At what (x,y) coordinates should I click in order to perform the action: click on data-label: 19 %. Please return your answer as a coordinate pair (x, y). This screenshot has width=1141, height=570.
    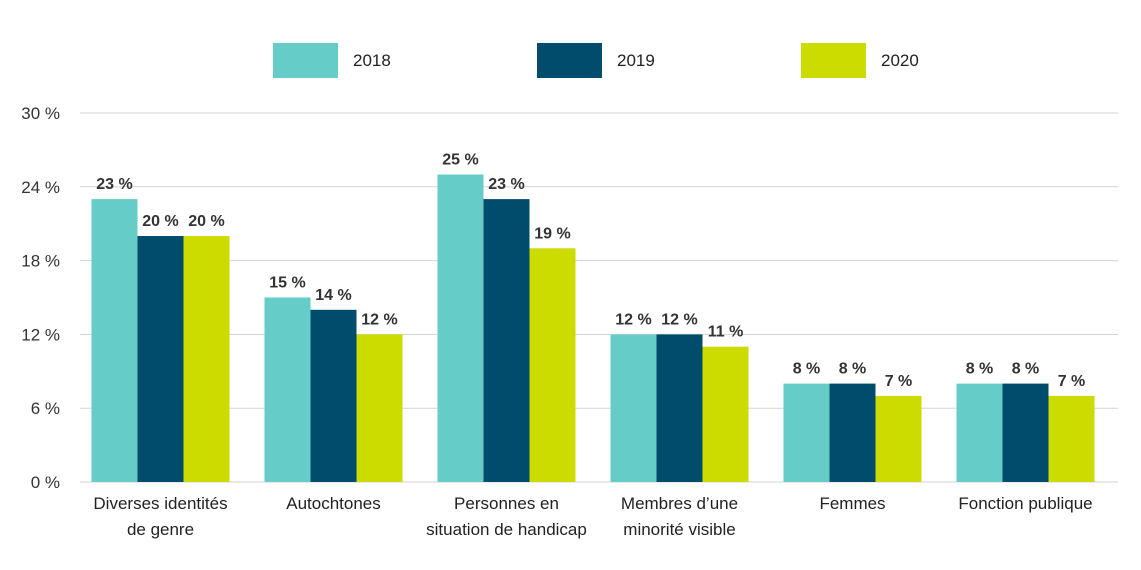
    Looking at the image, I should click on (552, 233).